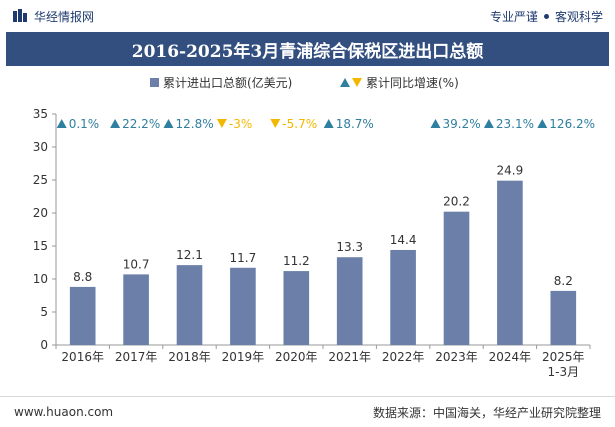 This screenshot has width=615, height=427. Describe the element at coordinates (349, 357) in the screenshot. I see `x-tick-label: 2021年` at that location.